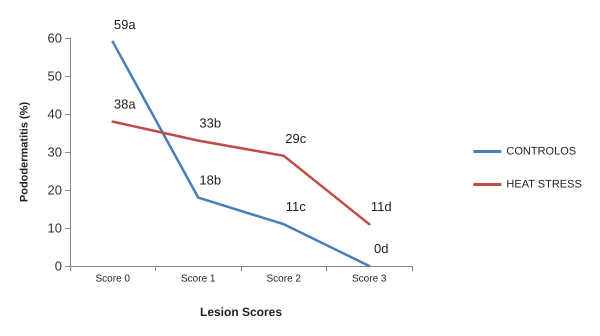 The height and width of the screenshot is (336, 600). I want to click on data-label: 18b, so click(210, 180).